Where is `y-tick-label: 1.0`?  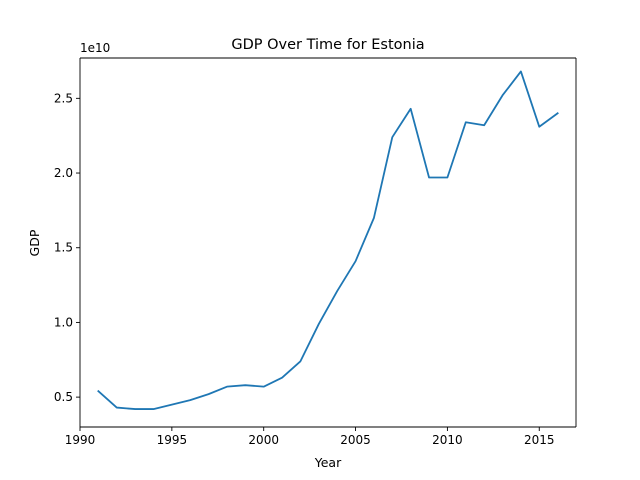
y-tick-label: 1.0 is located at coordinates (63, 322).